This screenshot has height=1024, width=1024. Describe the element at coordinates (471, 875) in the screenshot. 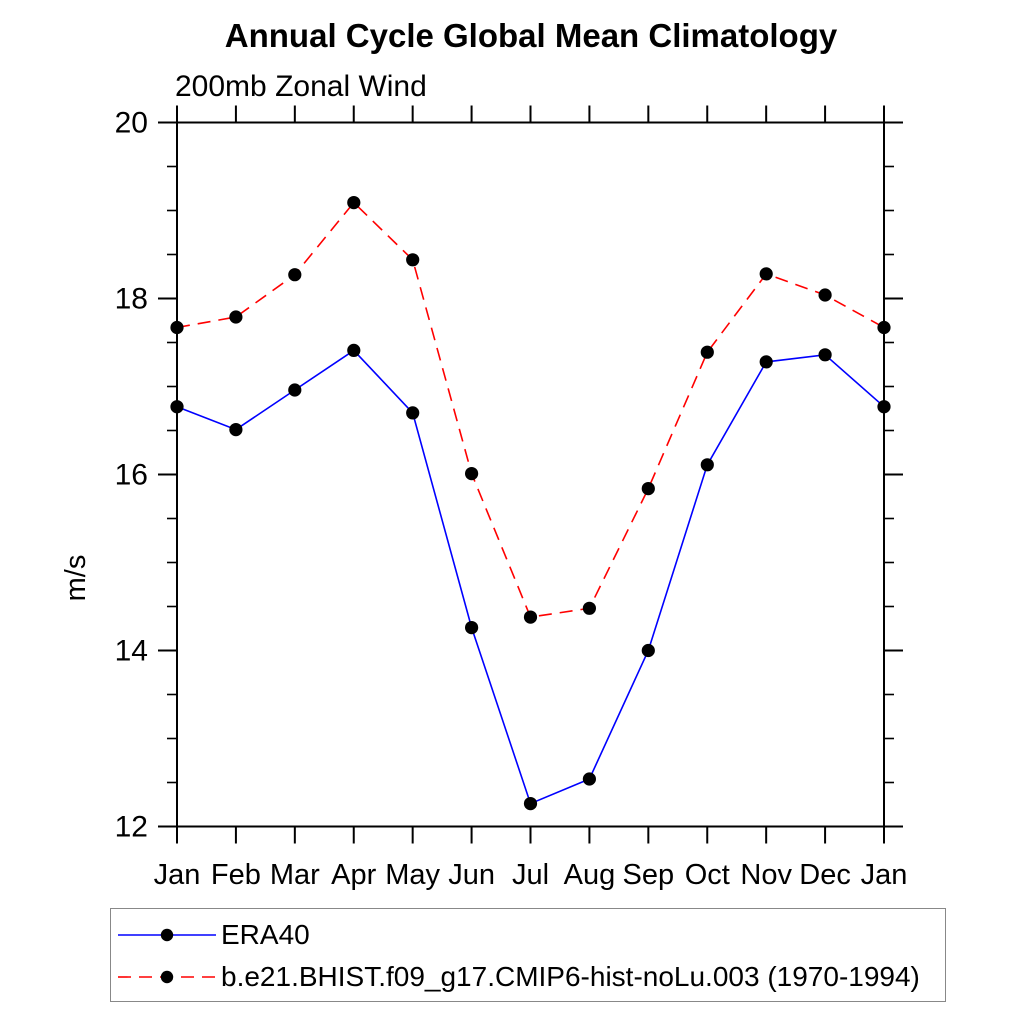

I see `x-axis-tick-label: Jun` at that location.